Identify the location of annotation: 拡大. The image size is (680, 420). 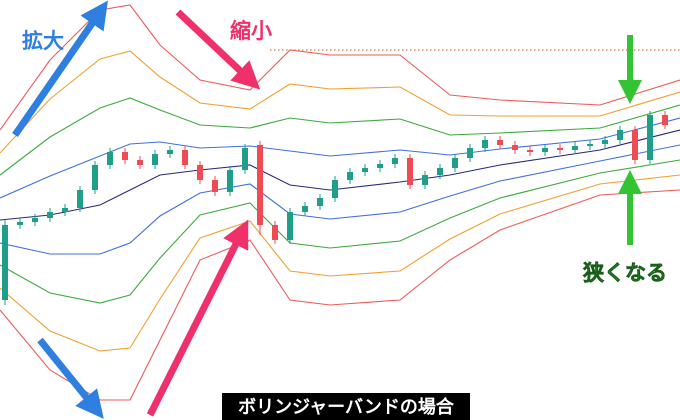
(43, 41).